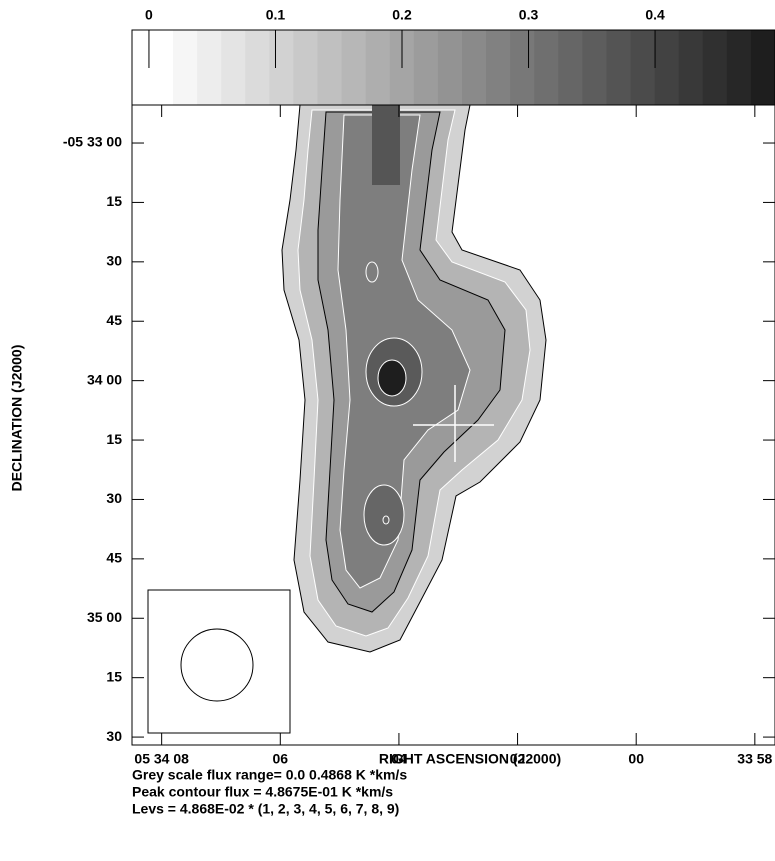 This screenshot has height=861, width=775. I want to click on beam-box, so click(219, 661).